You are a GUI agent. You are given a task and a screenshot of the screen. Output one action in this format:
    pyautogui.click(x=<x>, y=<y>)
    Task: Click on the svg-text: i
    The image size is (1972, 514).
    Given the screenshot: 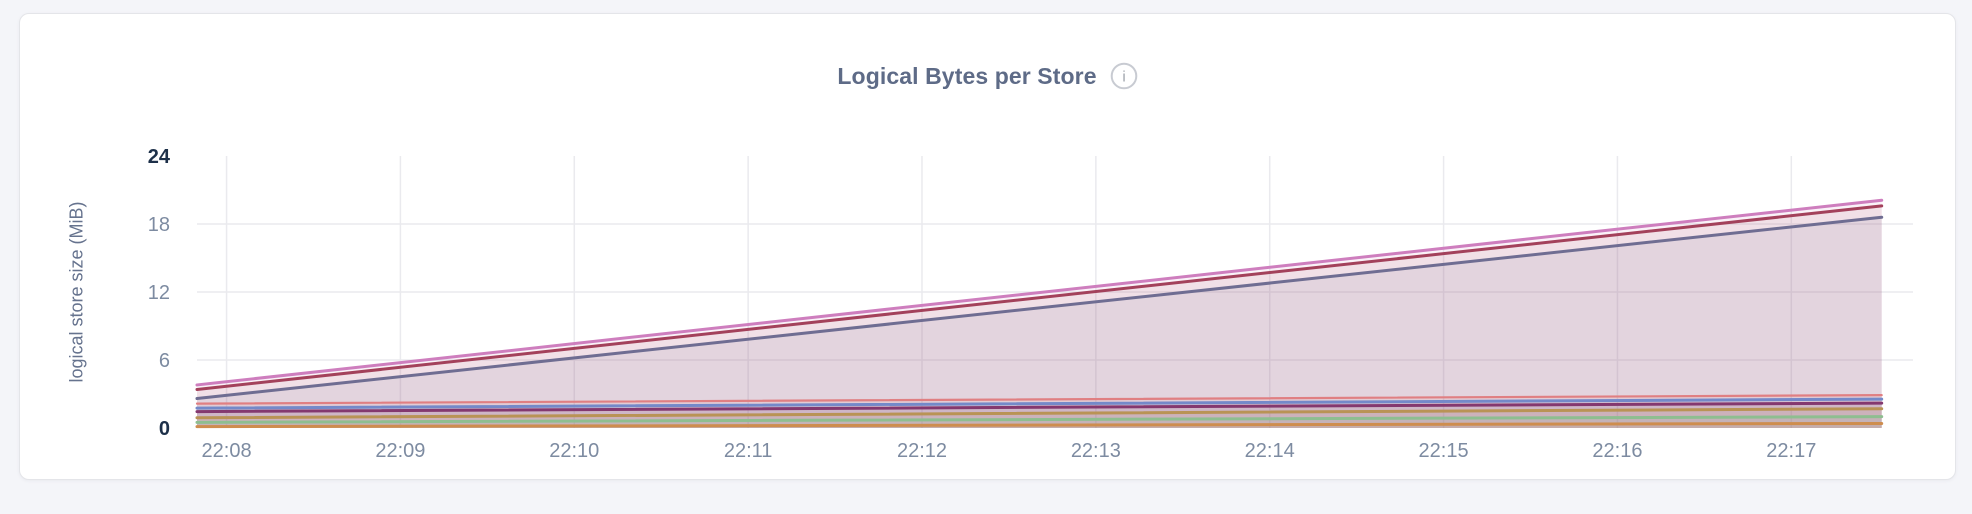 What is the action you would take?
    pyautogui.click(x=1123, y=77)
    